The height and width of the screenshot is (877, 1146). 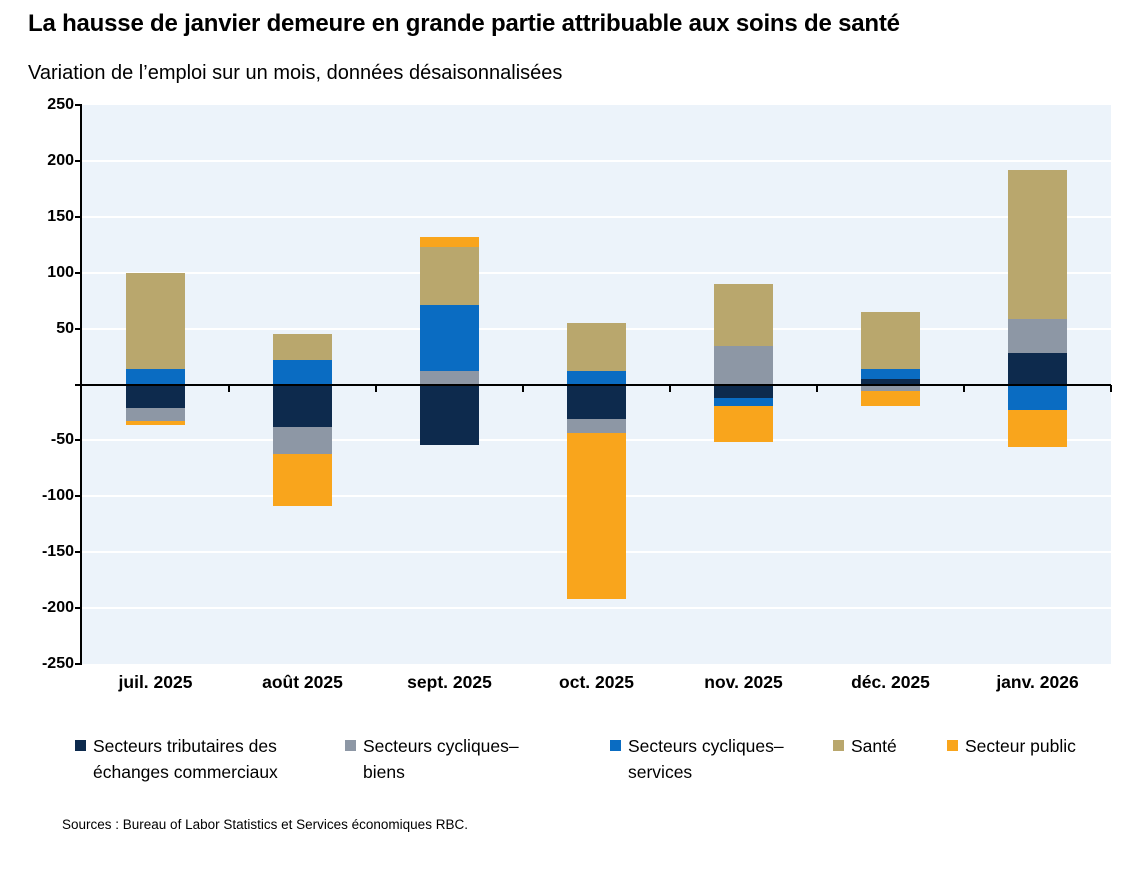 What do you see at coordinates (1020, 746) in the screenshot?
I see `legend-label: Secteur public` at bounding box center [1020, 746].